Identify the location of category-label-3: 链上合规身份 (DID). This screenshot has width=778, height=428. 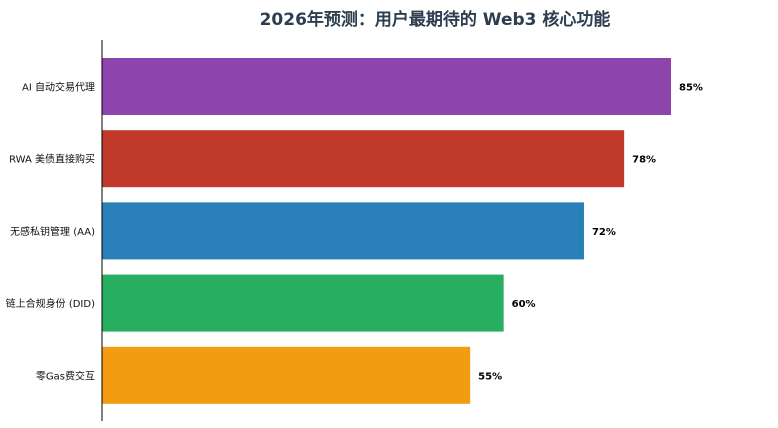
(50, 303).